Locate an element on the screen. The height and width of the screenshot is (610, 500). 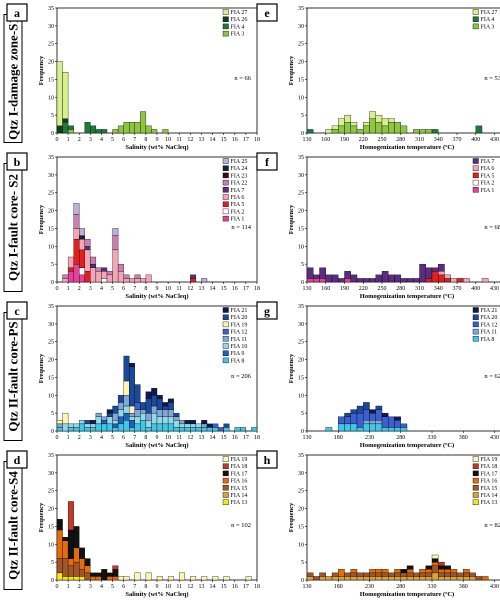
legend-label: FIA 19 is located at coordinates (239, 325).